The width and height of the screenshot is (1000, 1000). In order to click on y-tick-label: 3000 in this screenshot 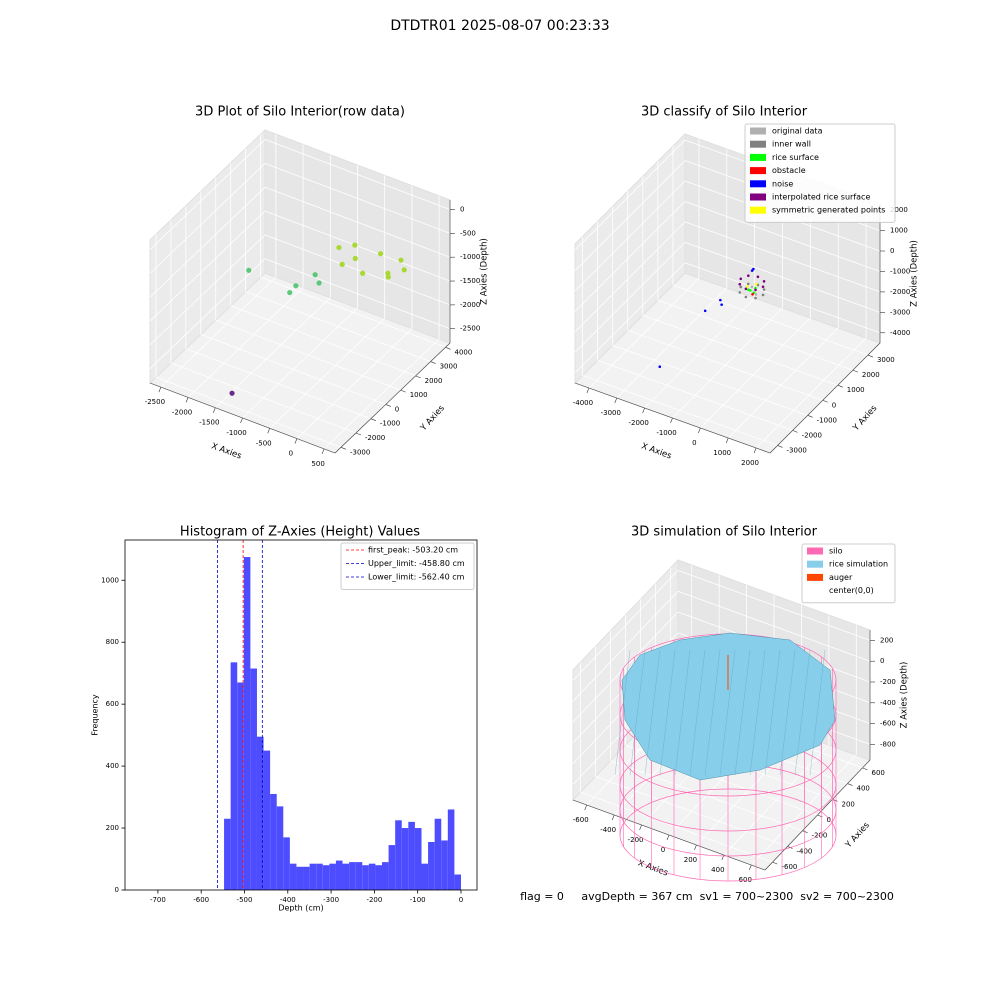, I will do `click(449, 367)`.